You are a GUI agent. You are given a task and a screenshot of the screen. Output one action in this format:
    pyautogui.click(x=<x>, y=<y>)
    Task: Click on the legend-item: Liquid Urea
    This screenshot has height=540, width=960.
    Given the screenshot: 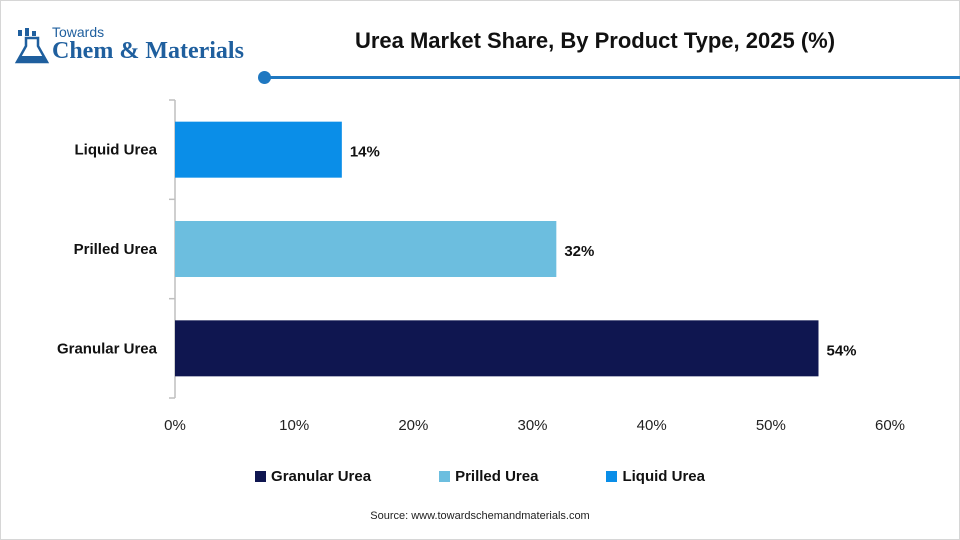 What is the action you would take?
    pyautogui.click(x=655, y=476)
    